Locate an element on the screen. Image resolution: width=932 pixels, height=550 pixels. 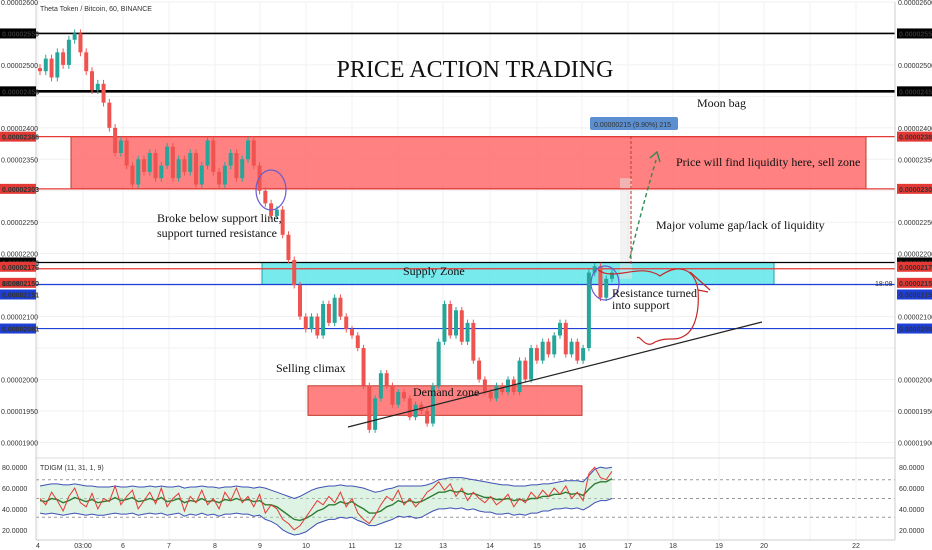
left-badge: 0.00002303 is located at coordinates (20, 190).